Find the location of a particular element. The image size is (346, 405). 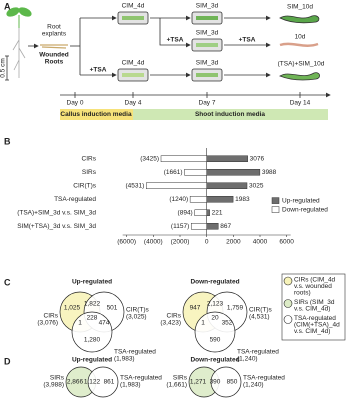

panel-letter: D is located at coordinates (7, 361).